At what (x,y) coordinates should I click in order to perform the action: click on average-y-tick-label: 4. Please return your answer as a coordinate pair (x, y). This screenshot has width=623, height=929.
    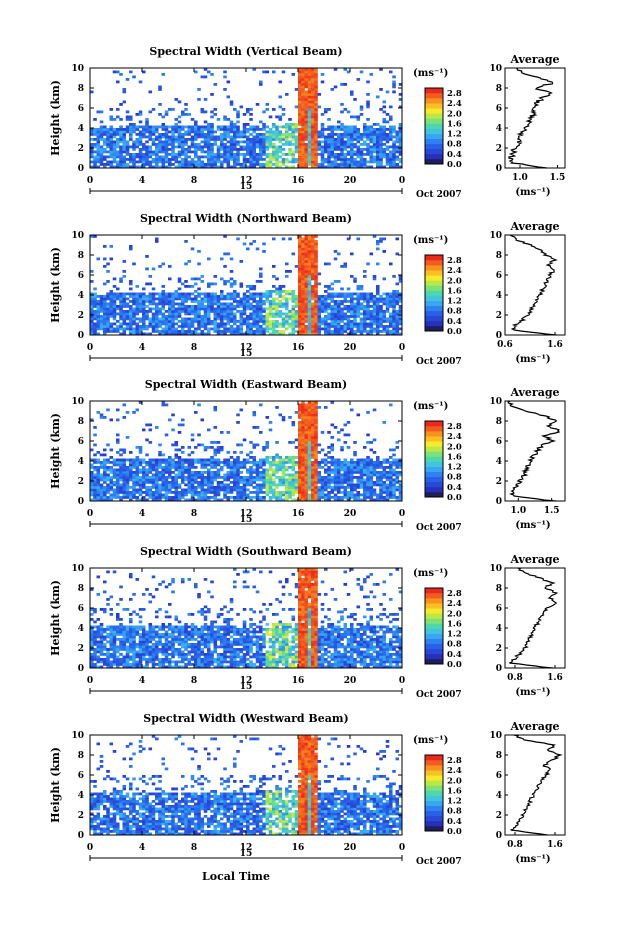
    Looking at the image, I should click on (499, 129).